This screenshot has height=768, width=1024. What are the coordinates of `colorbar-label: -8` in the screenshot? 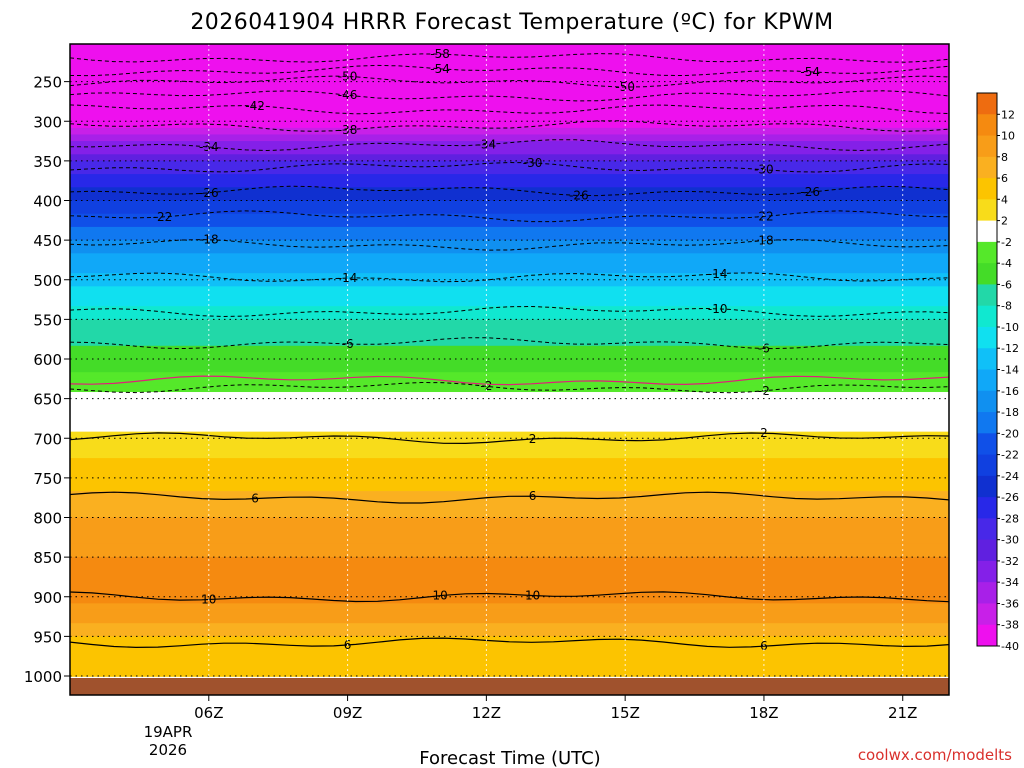 It's located at (1006, 306).